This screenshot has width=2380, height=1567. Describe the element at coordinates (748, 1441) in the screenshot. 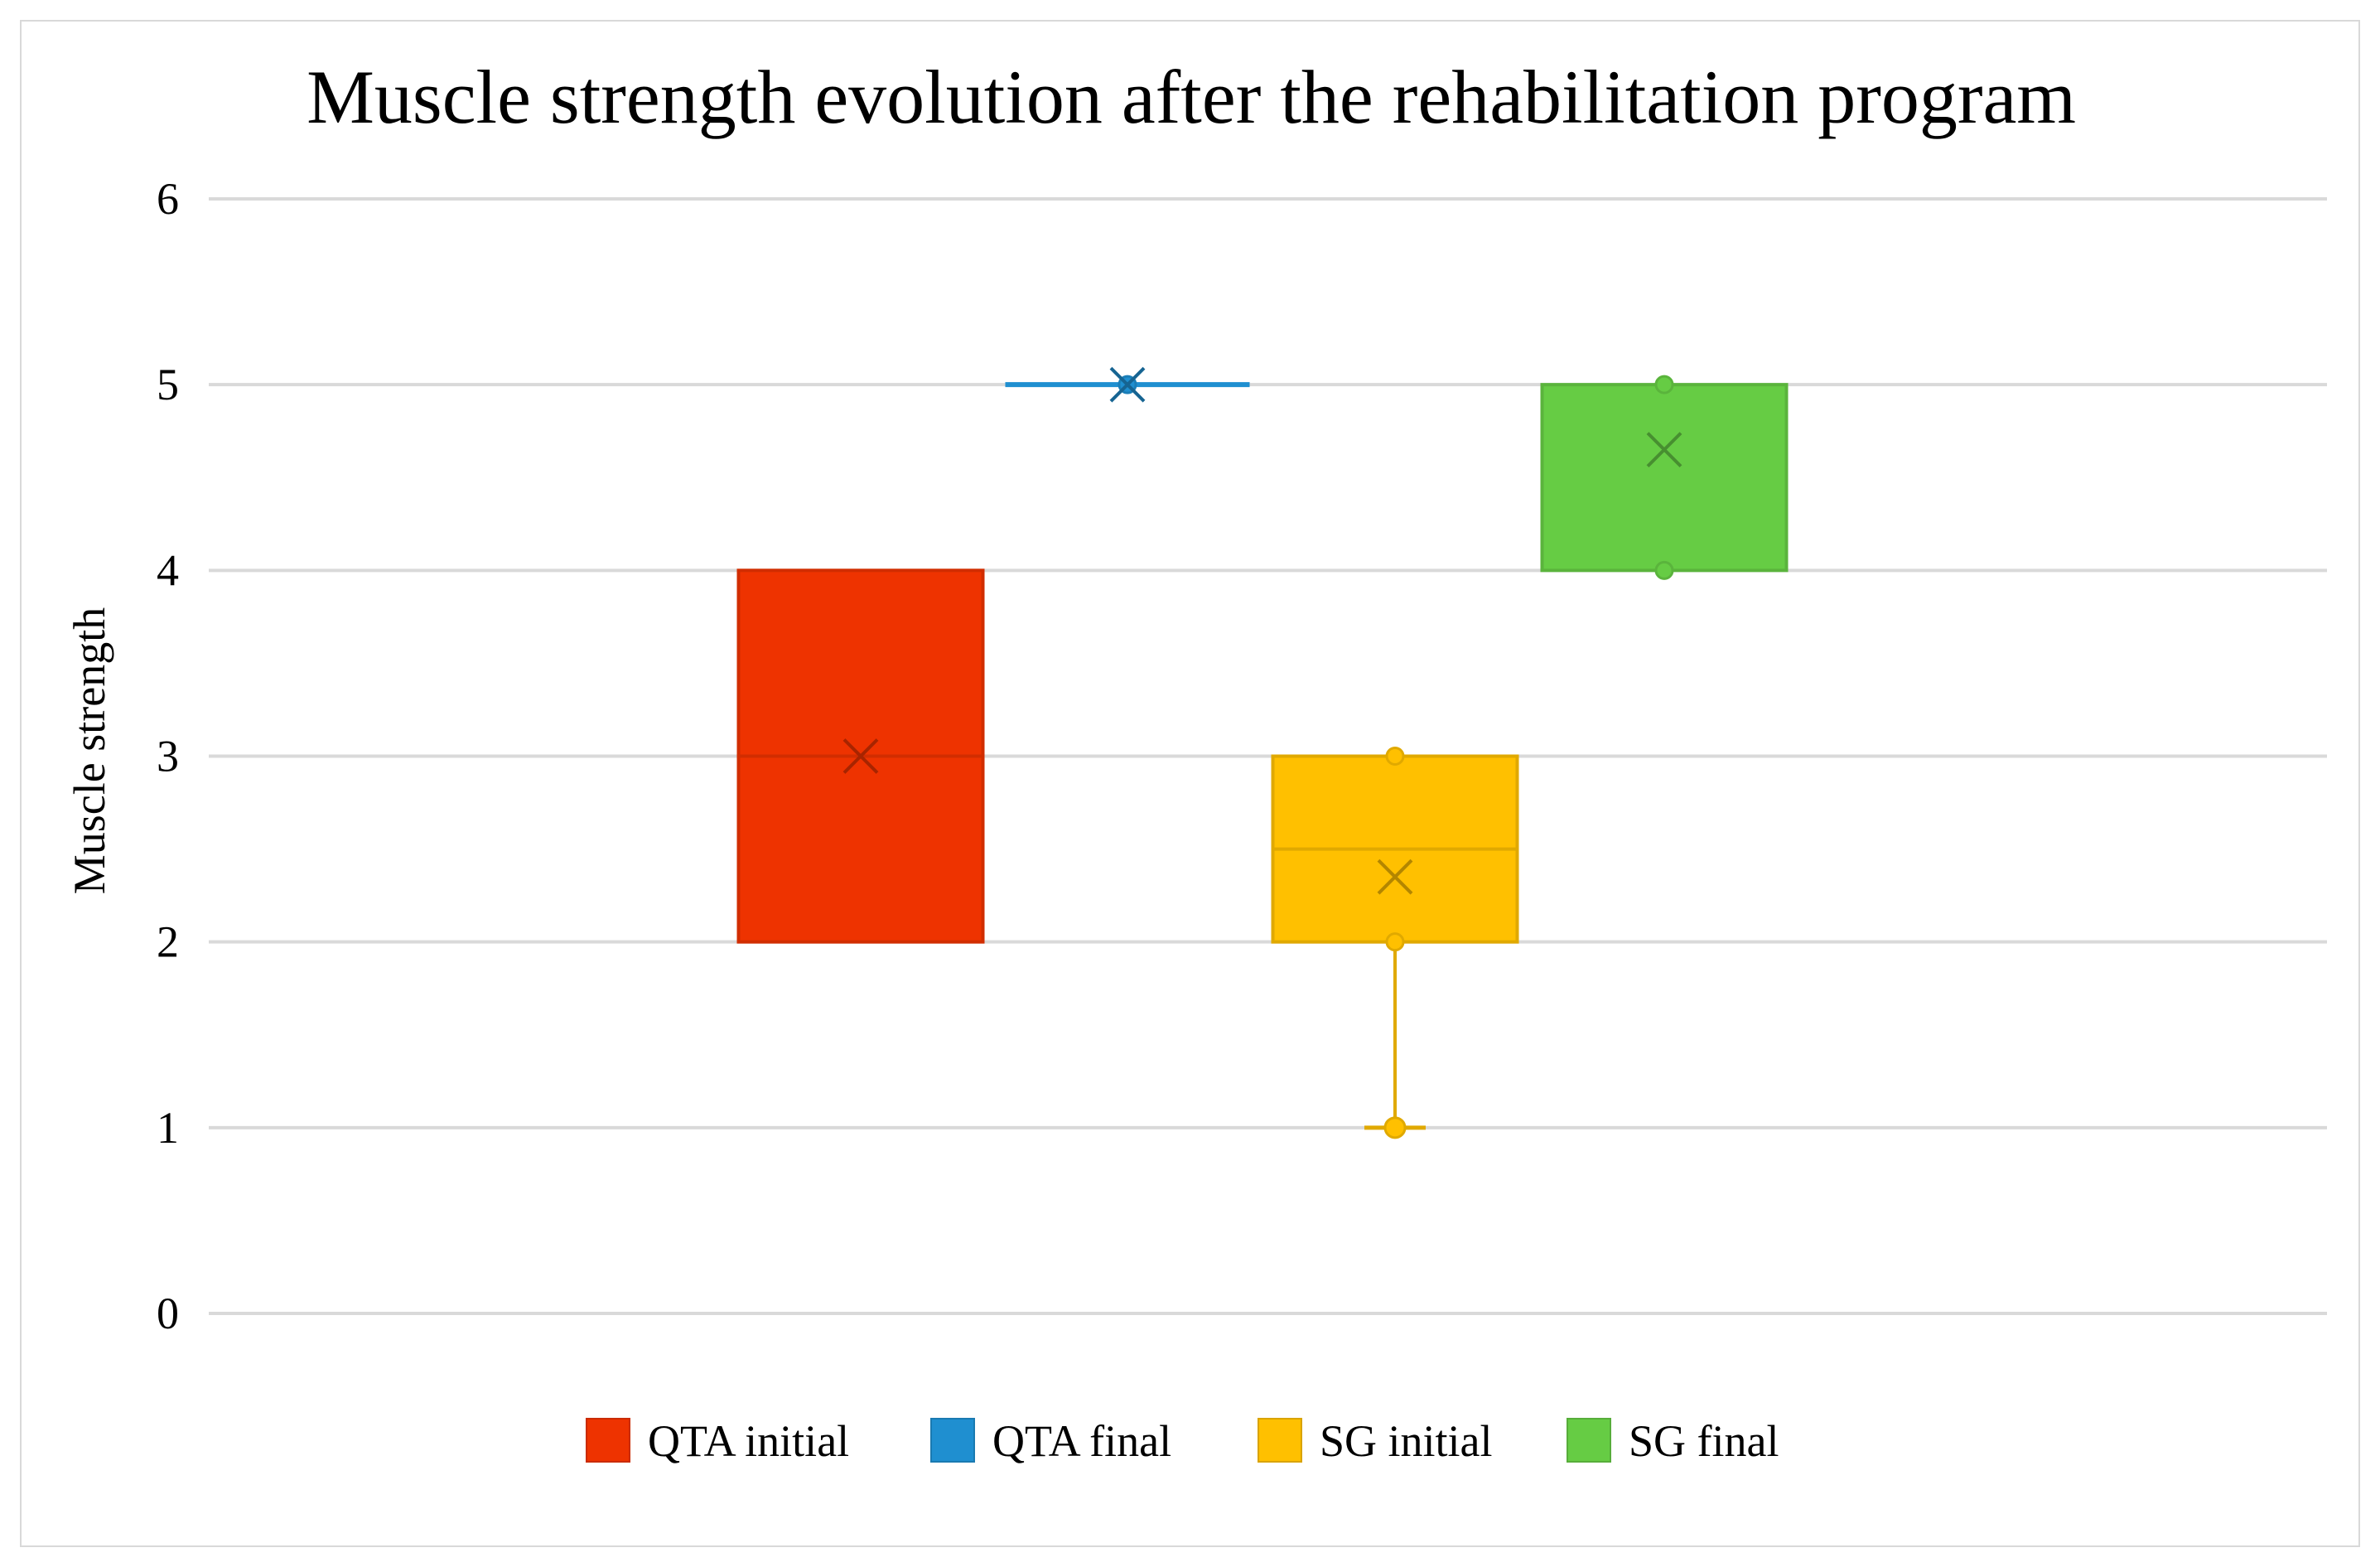

I see `legend-label: QTA initial` at that location.